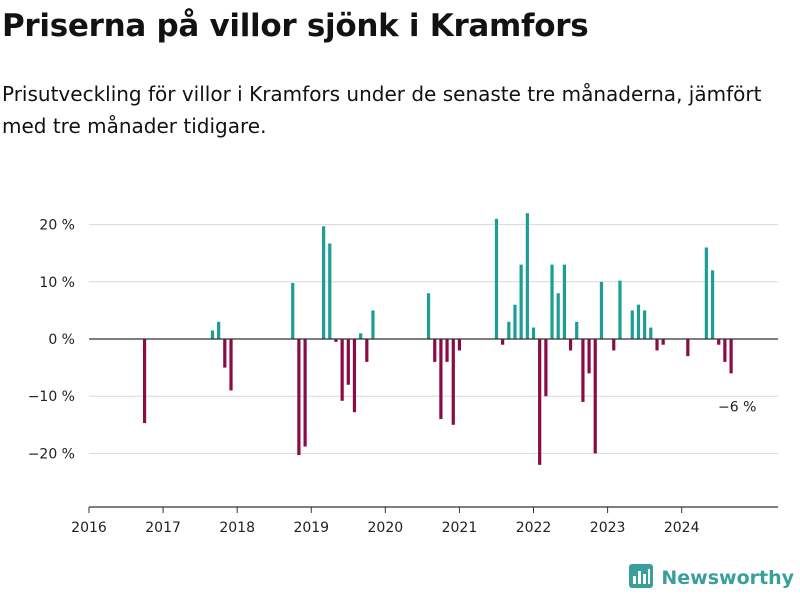 The height and width of the screenshot is (600, 800). Describe the element at coordinates (608, 528) in the screenshot. I see `x-tick-label: 2023` at that location.